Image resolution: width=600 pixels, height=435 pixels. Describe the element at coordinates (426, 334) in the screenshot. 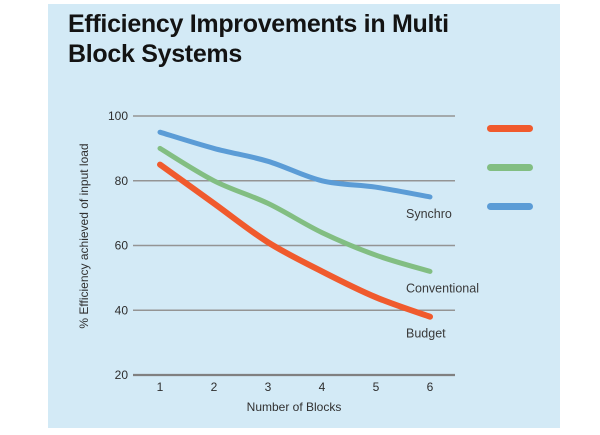

I see `series-inline-label-budget: Budget` at that location.